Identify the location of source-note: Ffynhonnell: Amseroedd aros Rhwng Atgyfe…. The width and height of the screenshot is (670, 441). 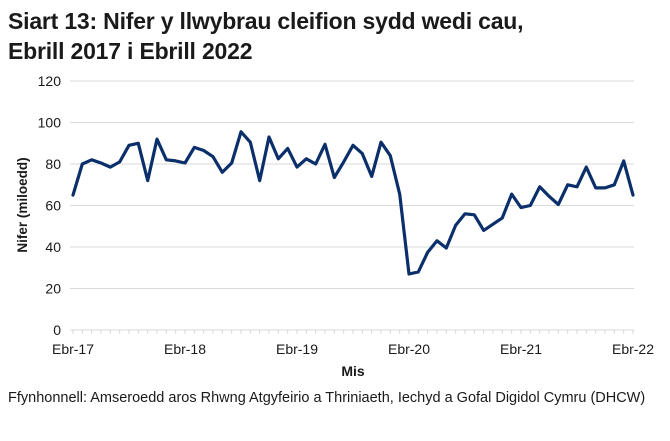
(327, 398).